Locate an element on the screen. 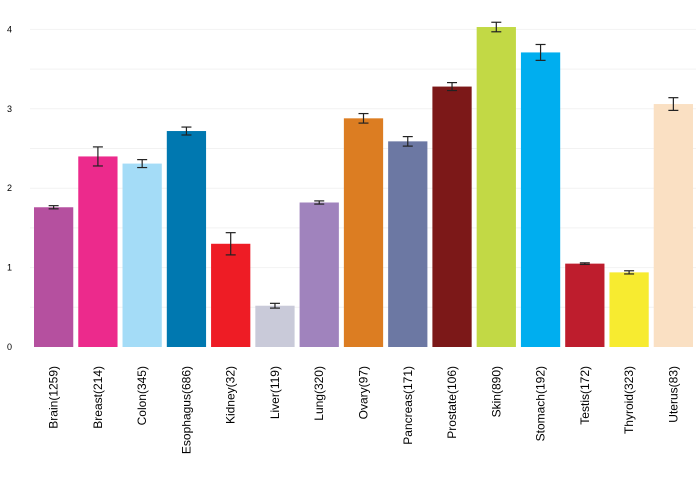  y-tick-label: 4 is located at coordinates (9, 29).